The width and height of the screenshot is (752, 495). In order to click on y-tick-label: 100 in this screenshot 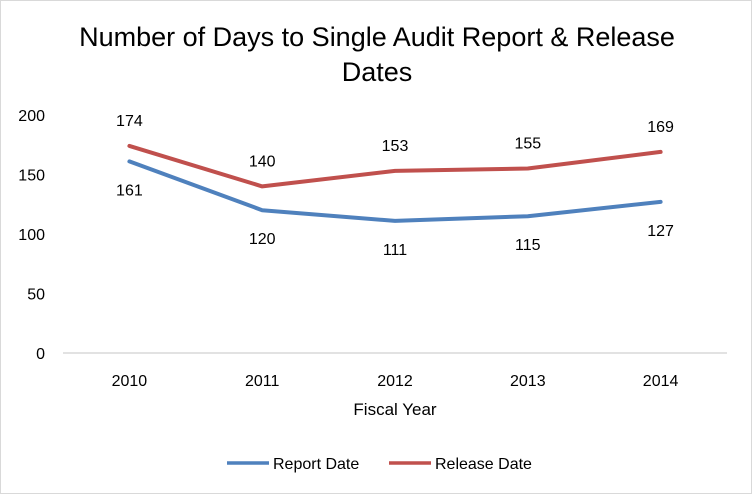, I will do `click(31, 235)`.